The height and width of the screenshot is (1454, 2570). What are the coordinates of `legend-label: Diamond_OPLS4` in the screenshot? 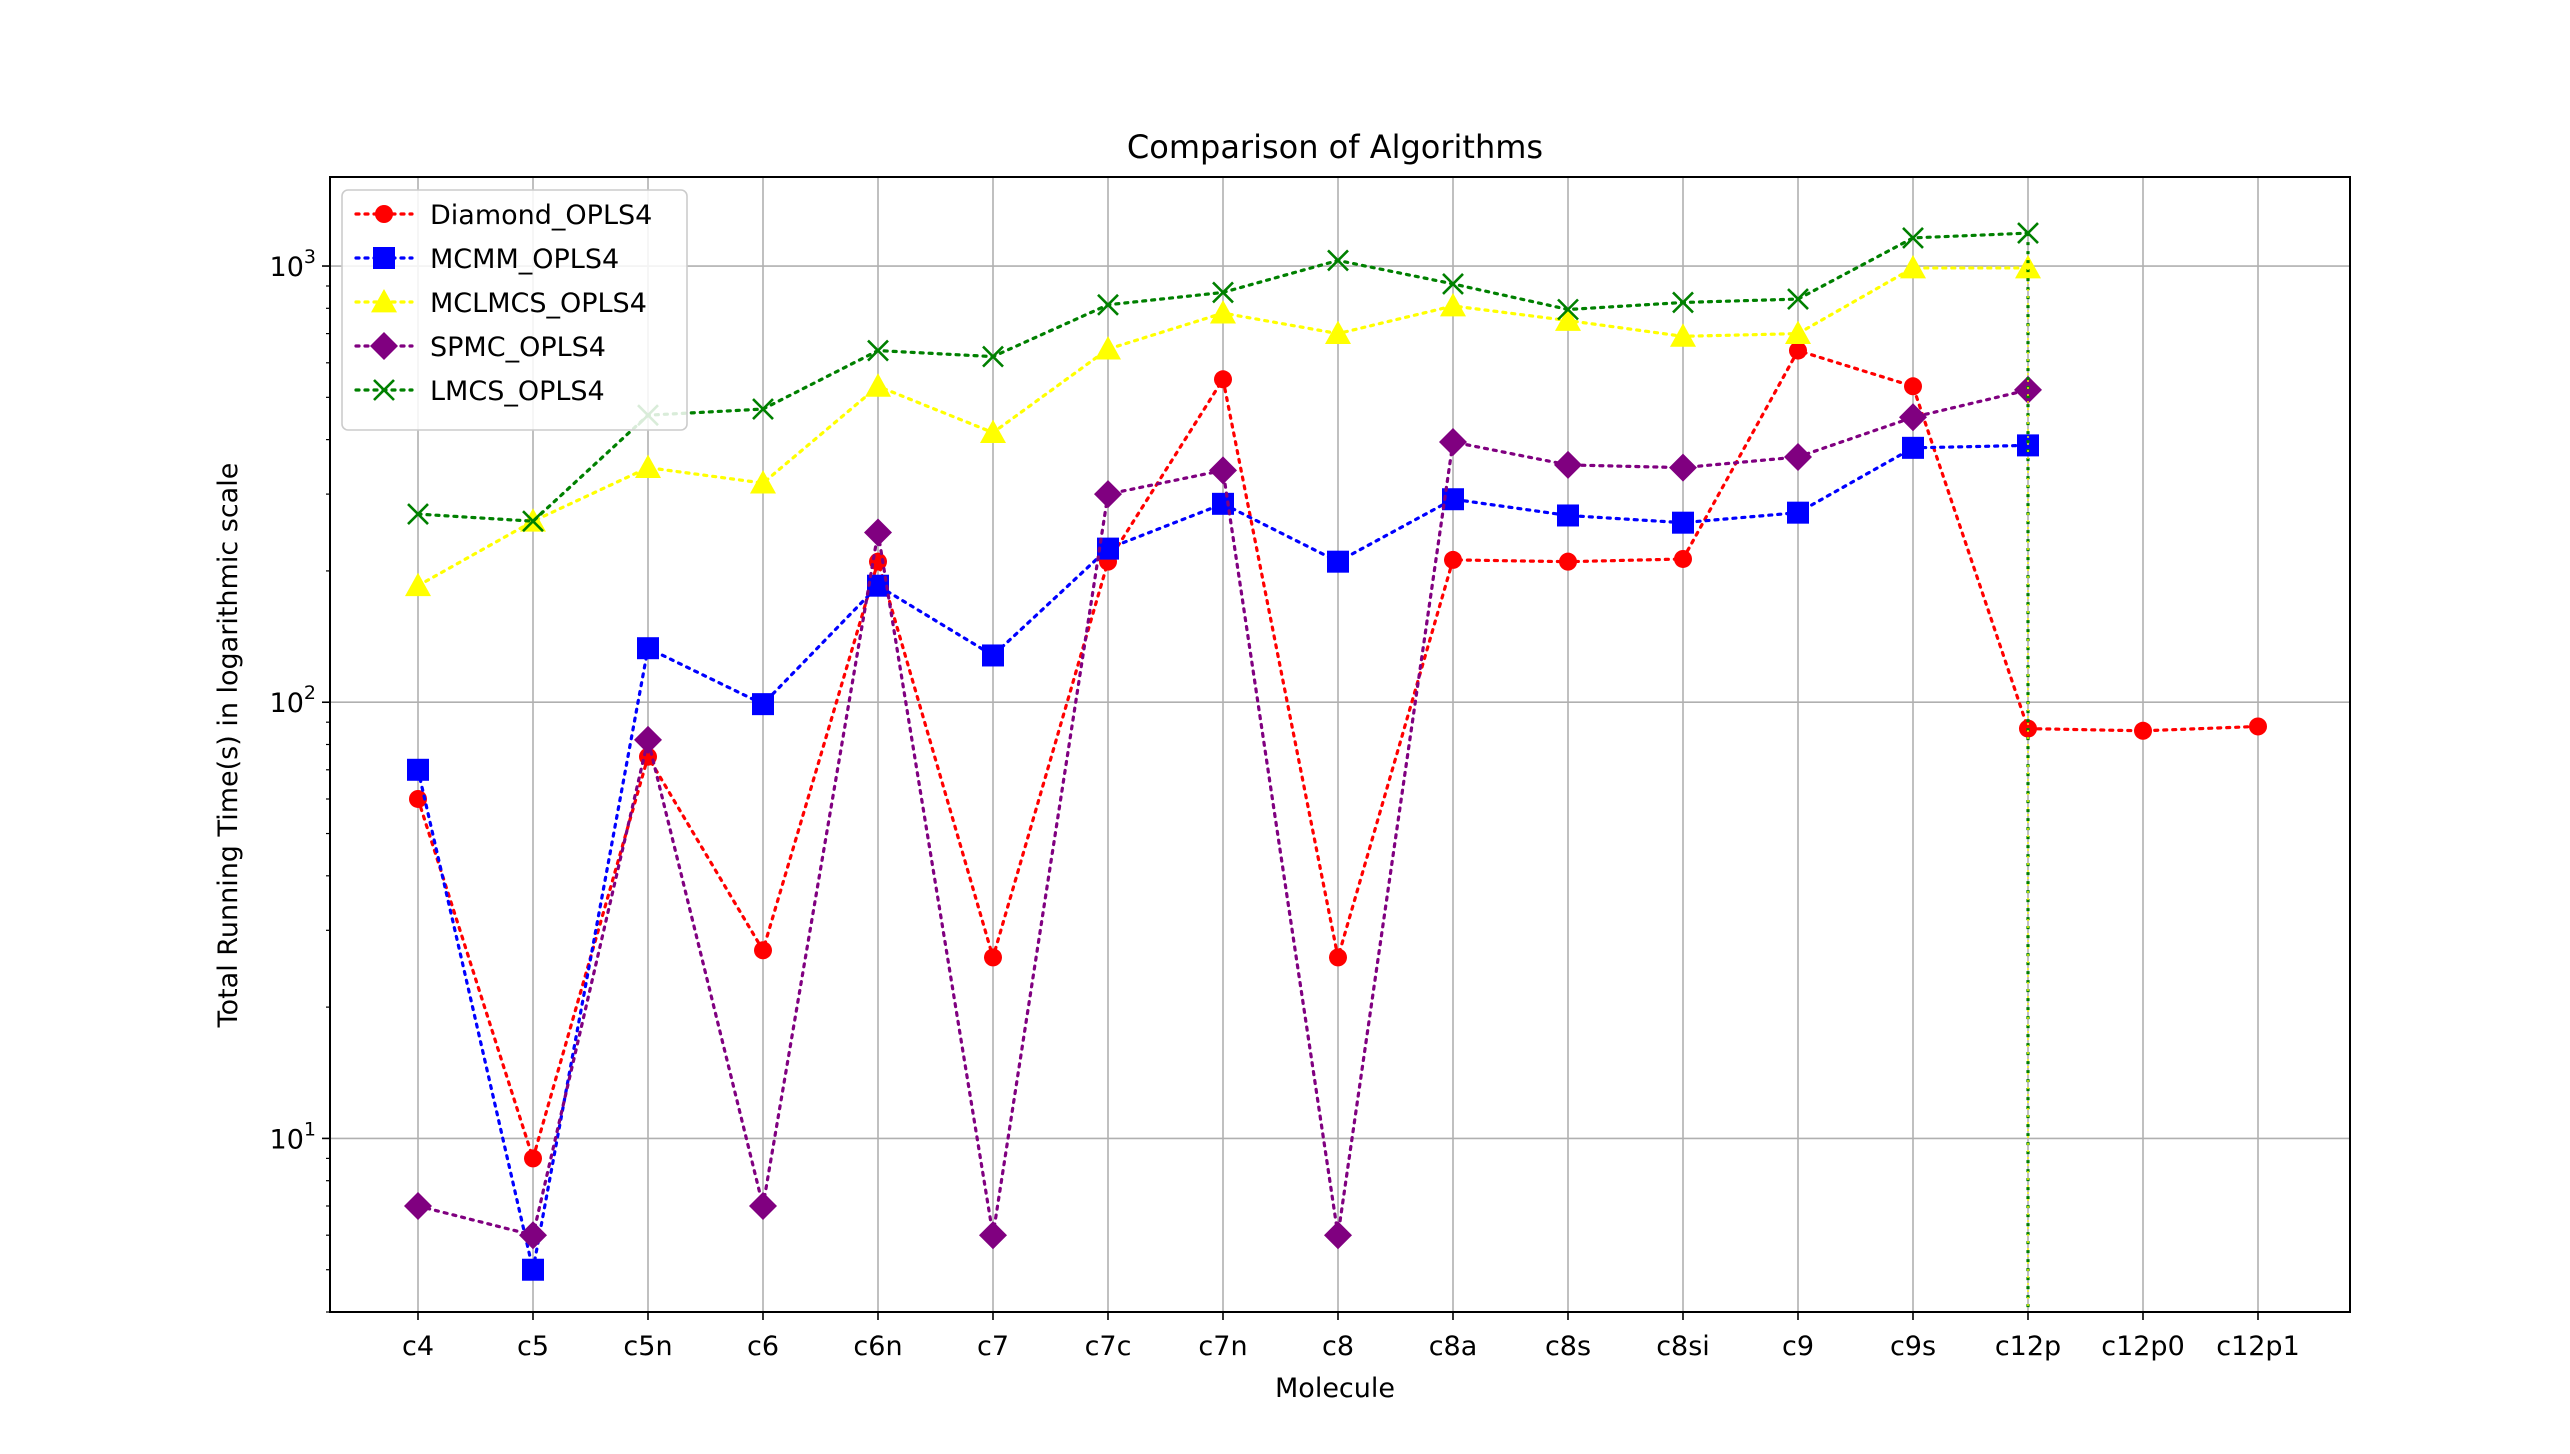 It's located at (541, 215).